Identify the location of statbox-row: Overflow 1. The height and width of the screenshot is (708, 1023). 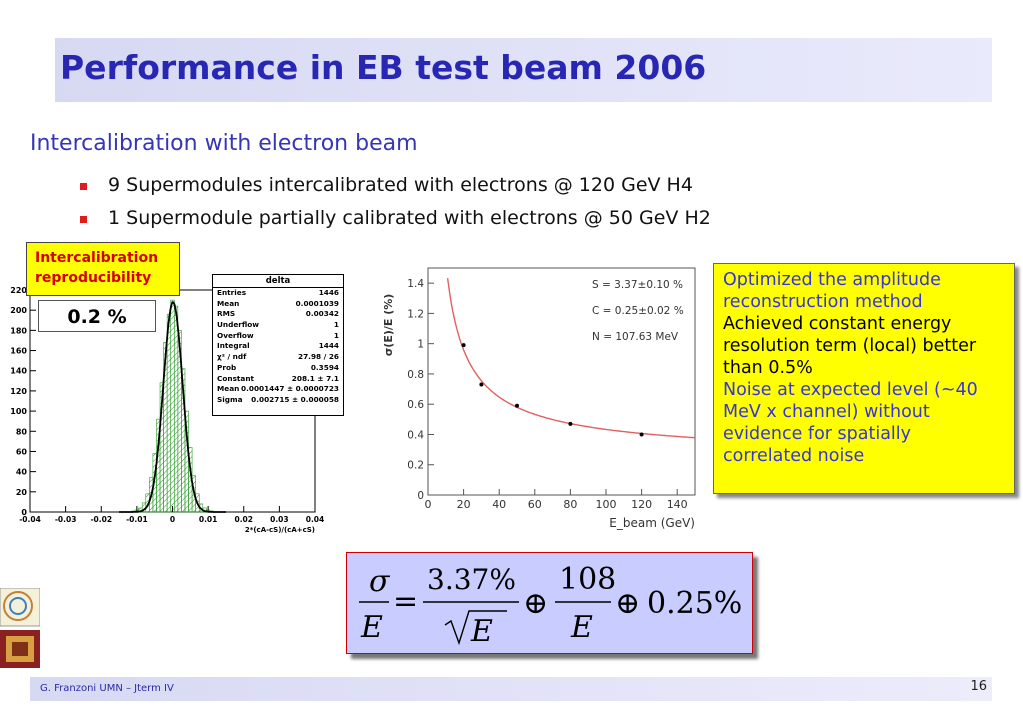
(278, 336).